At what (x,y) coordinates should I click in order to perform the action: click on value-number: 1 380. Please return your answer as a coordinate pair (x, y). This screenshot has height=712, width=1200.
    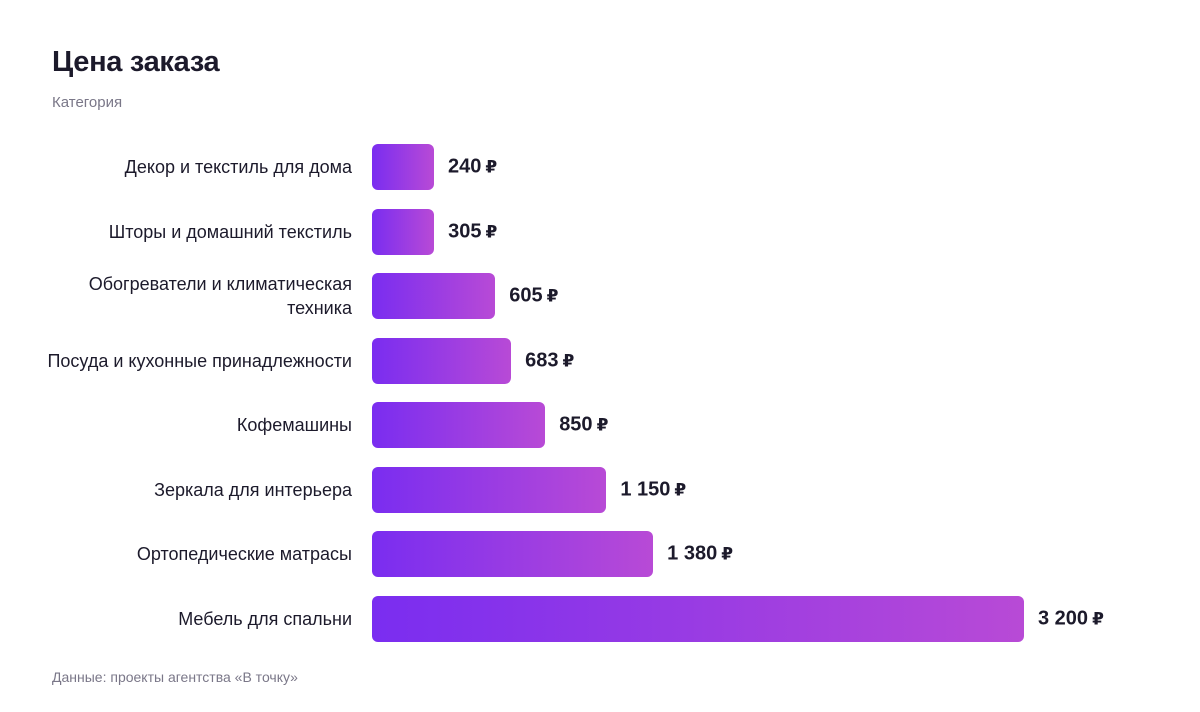
    Looking at the image, I should click on (692, 553).